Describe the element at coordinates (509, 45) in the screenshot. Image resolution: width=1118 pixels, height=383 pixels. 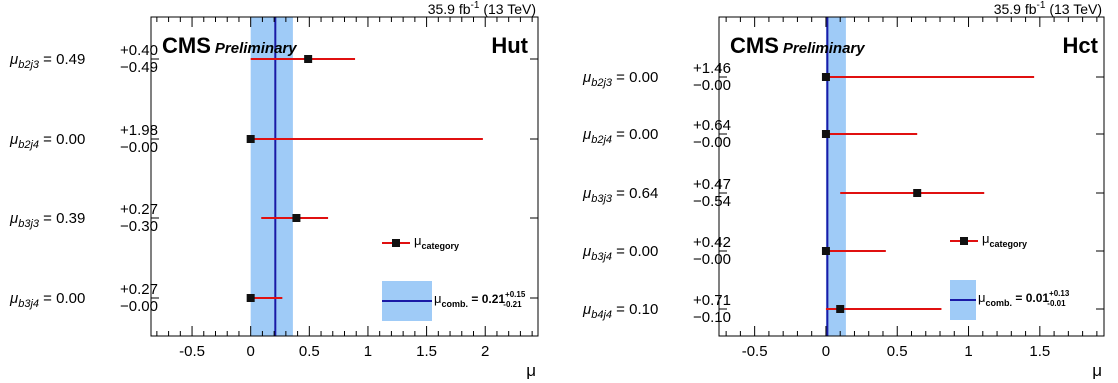
I see `channel-tag: Hut` at that location.